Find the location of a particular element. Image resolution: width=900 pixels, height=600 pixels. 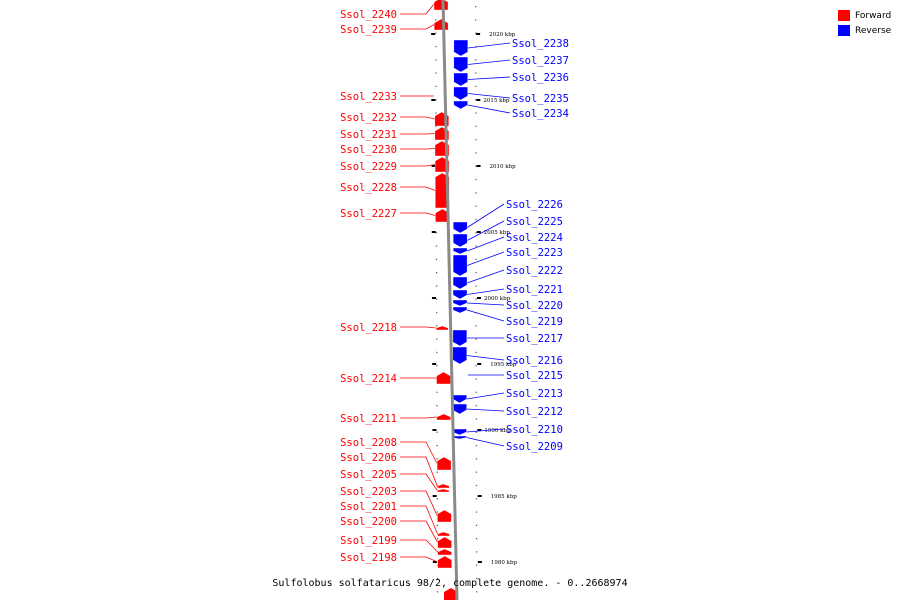

gene-label-Ssol_2221: Ssol_2221 is located at coordinates (534, 290).